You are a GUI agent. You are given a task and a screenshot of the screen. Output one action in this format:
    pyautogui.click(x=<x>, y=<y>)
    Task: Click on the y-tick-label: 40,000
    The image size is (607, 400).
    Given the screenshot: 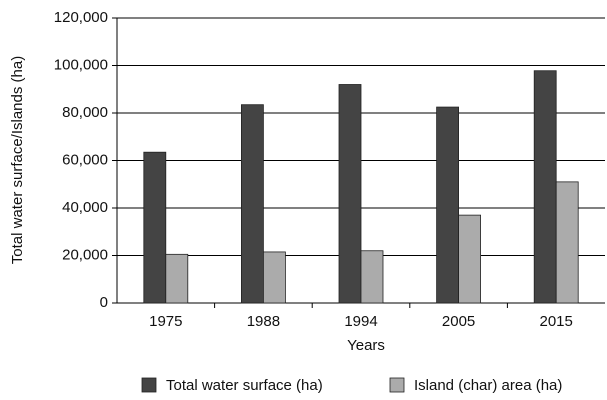 What is the action you would take?
    pyautogui.click(x=85, y=207)
    